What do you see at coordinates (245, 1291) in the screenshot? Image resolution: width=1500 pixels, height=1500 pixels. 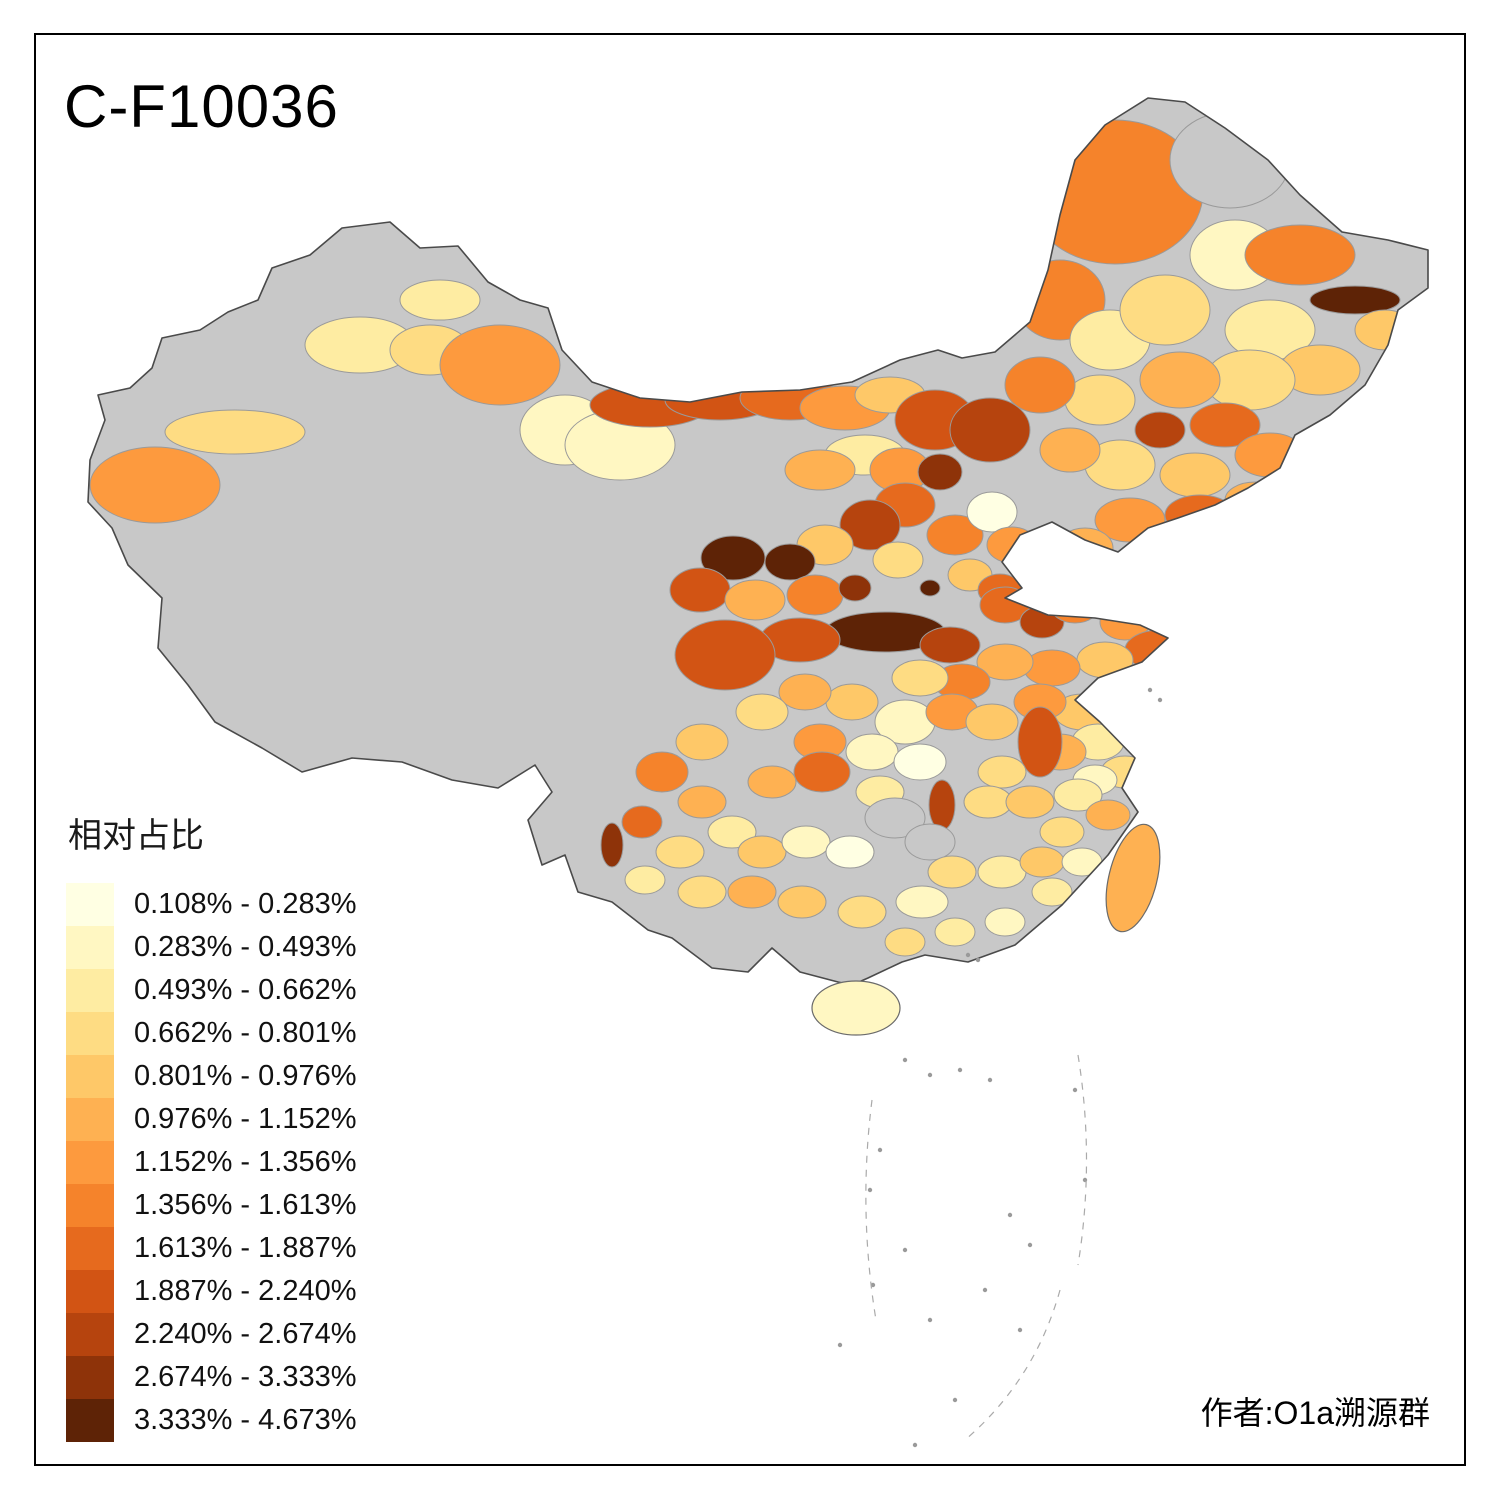 I see `legend-label: 1.887% - 2.240%` at bounding box center [245, 1291].